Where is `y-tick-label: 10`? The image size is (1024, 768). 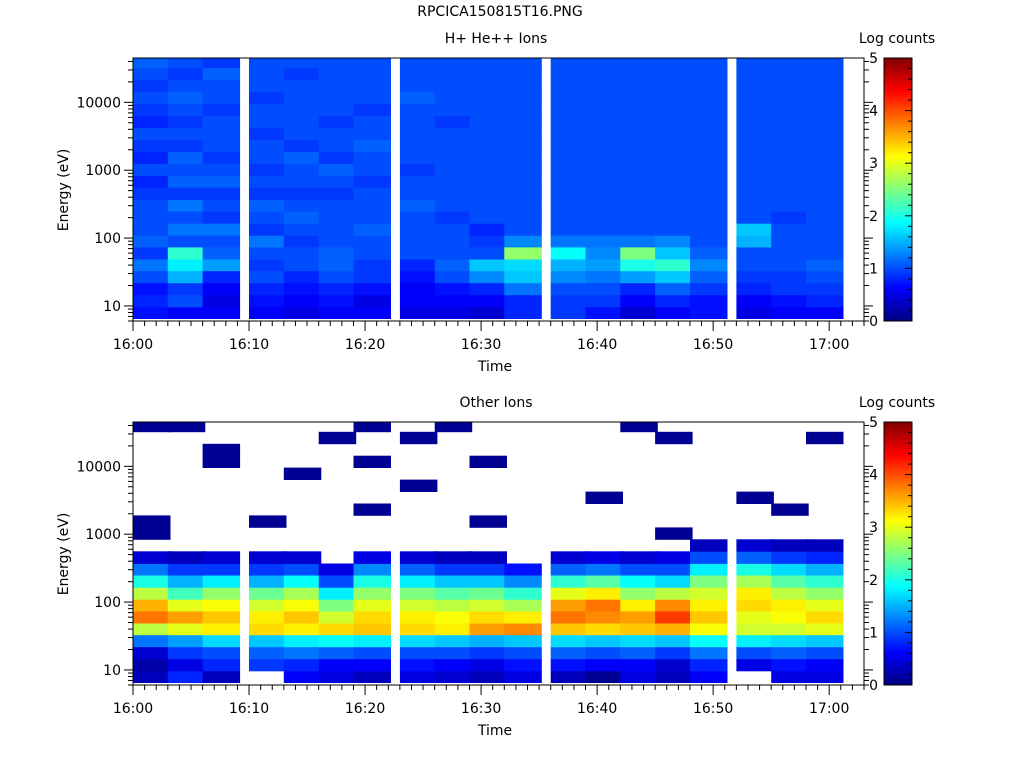 y-tick-label: 10 is located at coordinates (112, 671).